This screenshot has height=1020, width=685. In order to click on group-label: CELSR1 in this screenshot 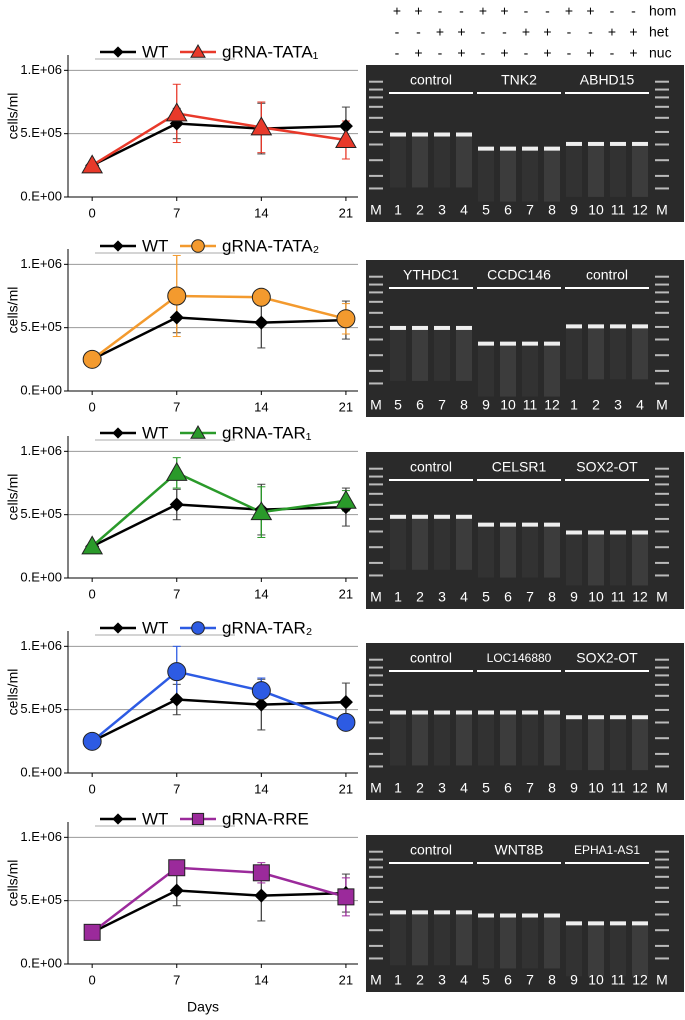, I will do `click(519, 467)`.